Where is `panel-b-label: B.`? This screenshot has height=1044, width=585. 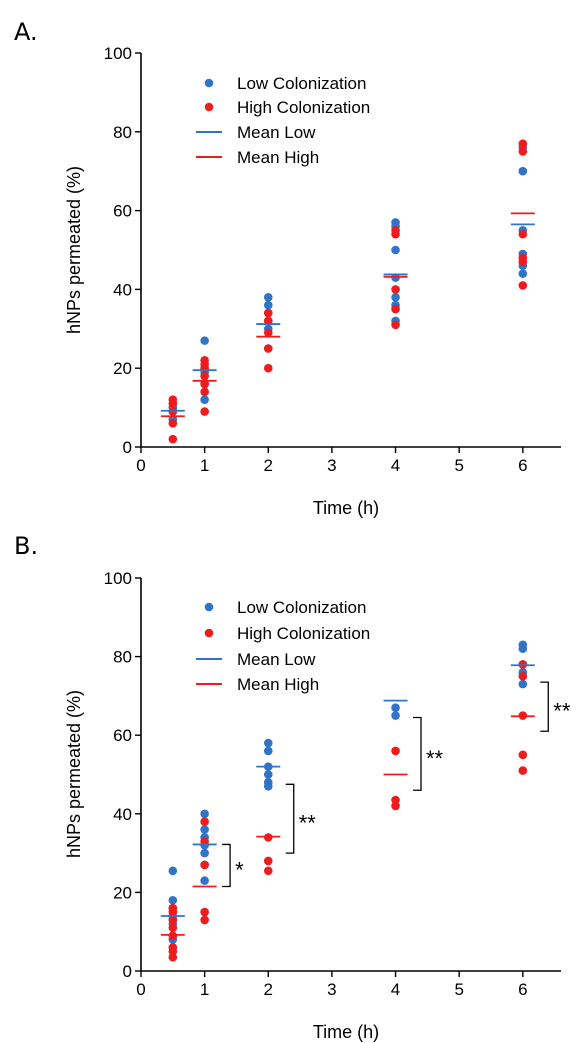 panel-b-label: B. is located at coordinates (26, 546).